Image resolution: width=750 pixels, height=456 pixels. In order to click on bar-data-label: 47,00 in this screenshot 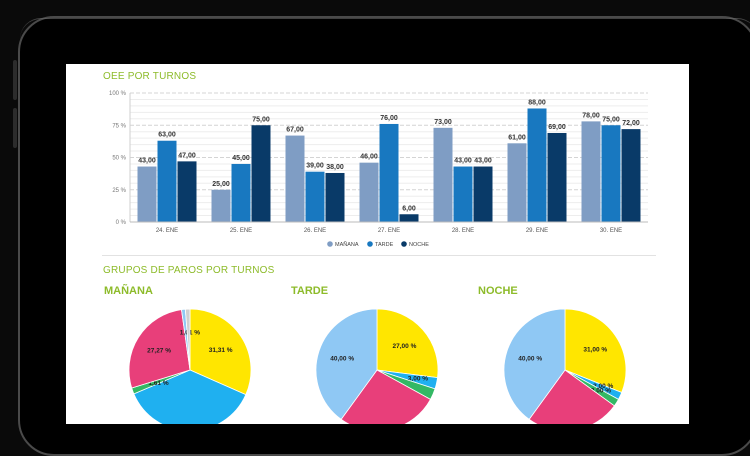, I will do `click(187, 155)`.